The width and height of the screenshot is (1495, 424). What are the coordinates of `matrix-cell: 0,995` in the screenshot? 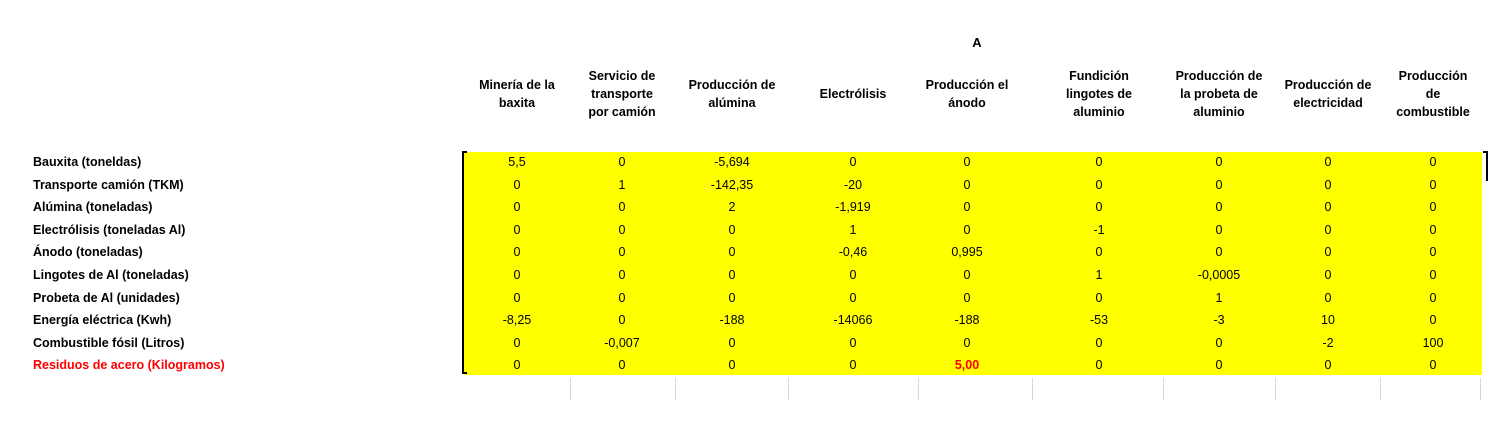 It's located at (967, 252).